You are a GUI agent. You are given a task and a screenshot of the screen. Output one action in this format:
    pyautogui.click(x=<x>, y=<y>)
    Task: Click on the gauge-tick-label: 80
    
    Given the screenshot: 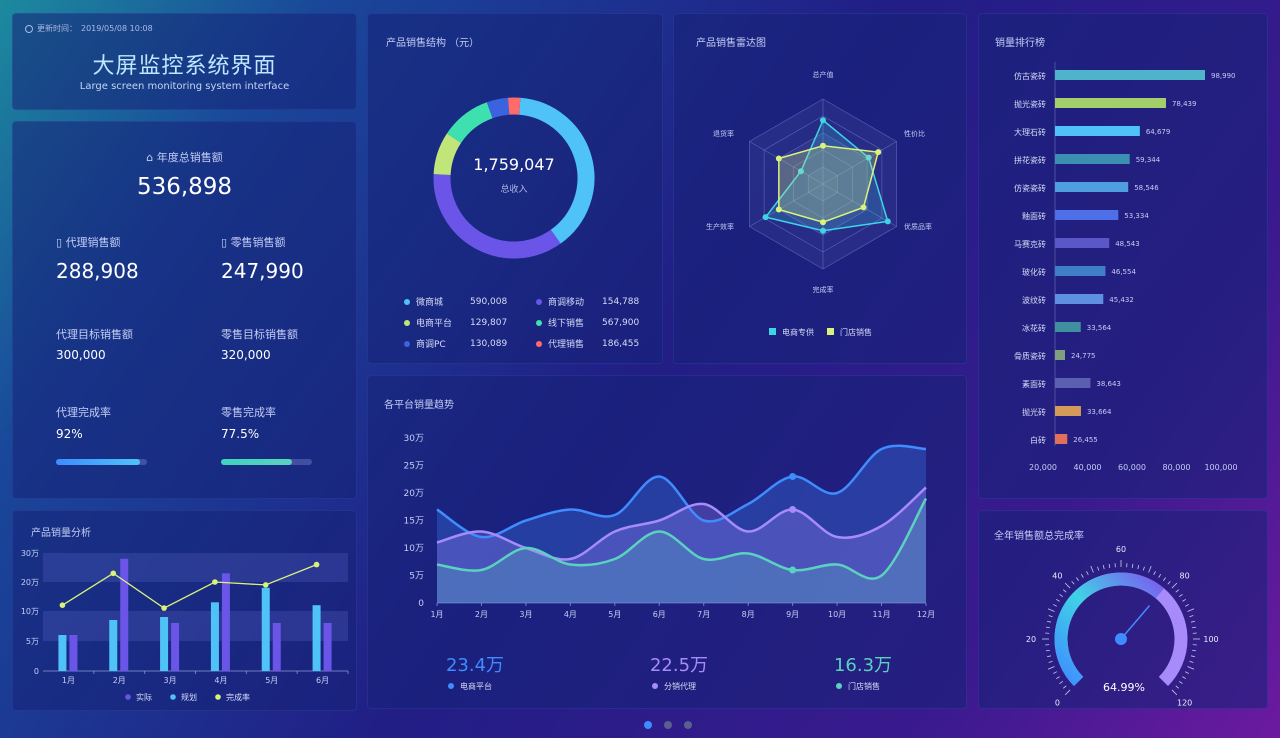 What is the action you would take?
    pyautogui.click(x=1185, y=575)
    